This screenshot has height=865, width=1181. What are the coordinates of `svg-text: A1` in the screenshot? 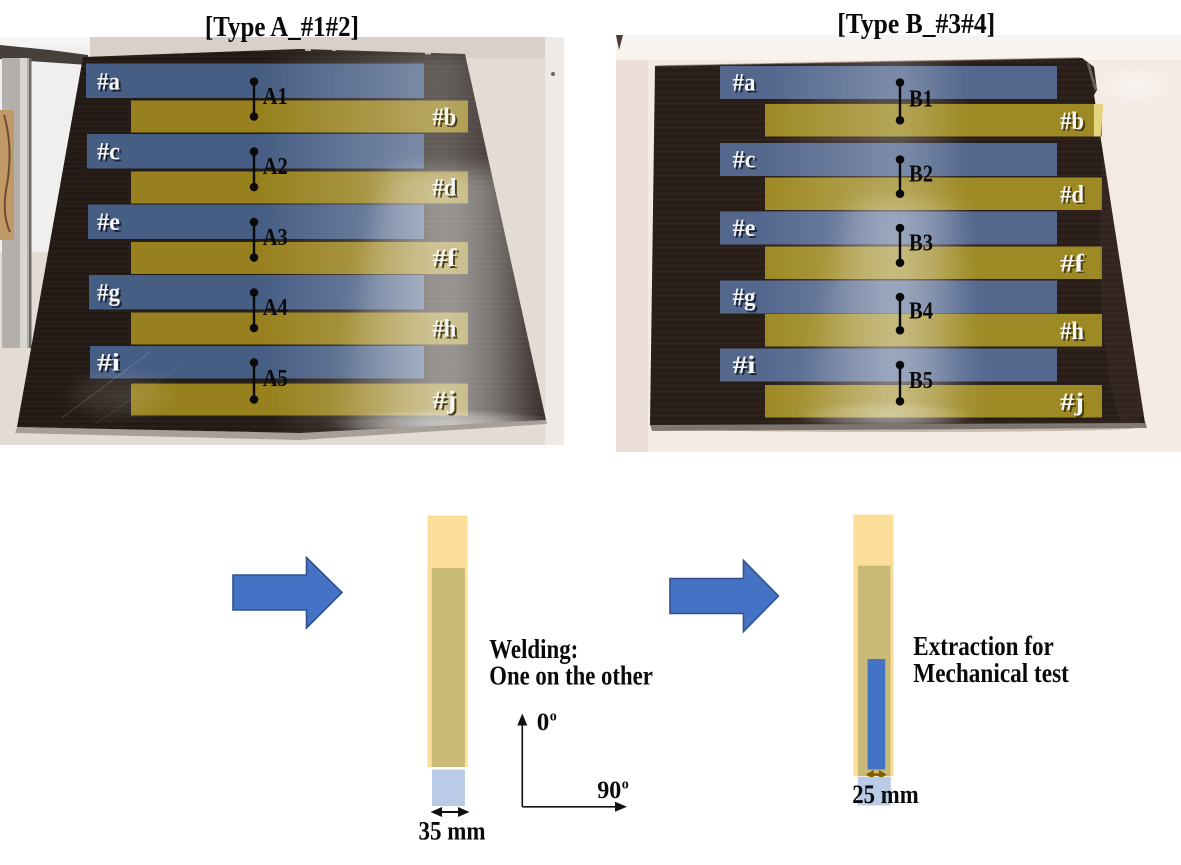 It's located at (275, 96).